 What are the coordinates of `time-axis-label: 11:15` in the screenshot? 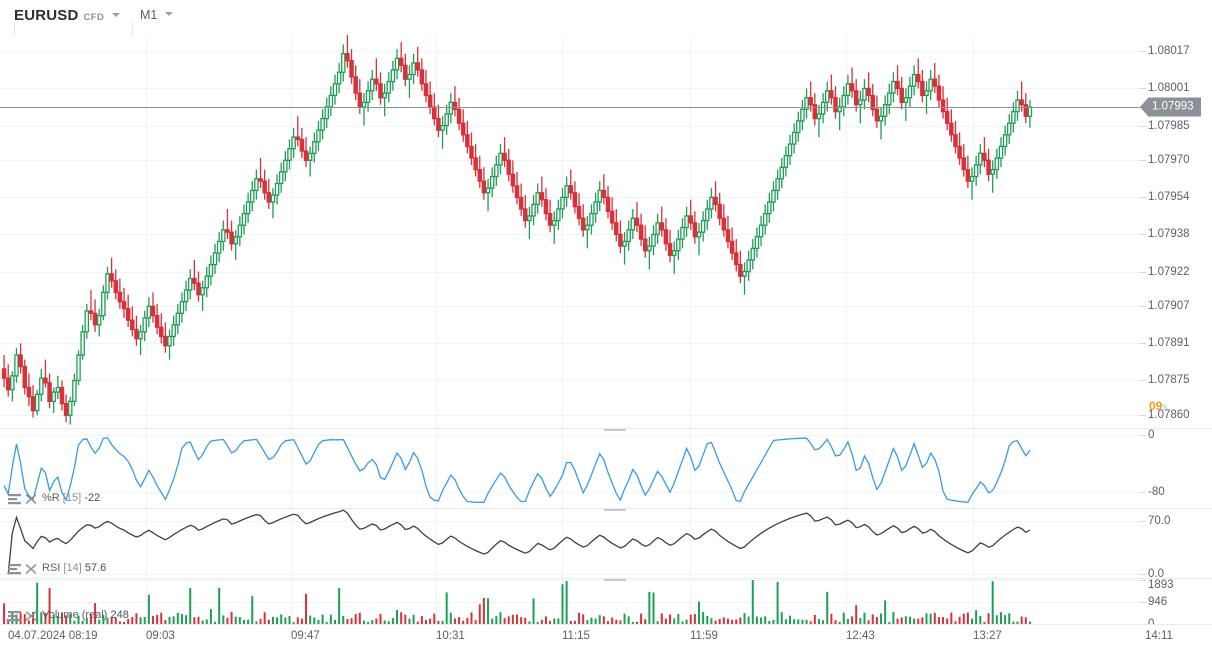 It's located at (576, 636).